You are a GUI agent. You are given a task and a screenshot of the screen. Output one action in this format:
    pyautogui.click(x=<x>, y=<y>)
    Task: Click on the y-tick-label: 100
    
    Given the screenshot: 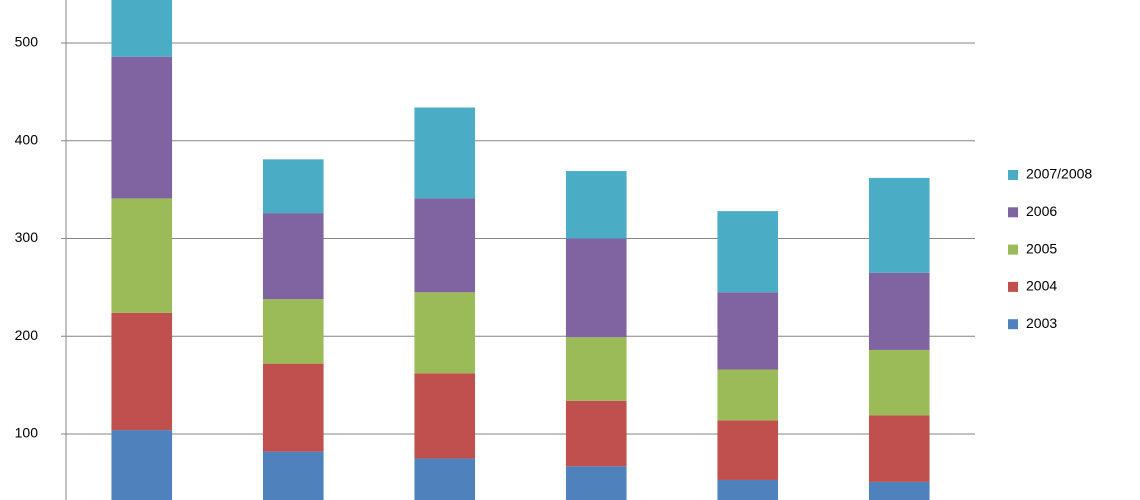 What is the action you would take?
    pyautogui.click(x=27, y=433)
    